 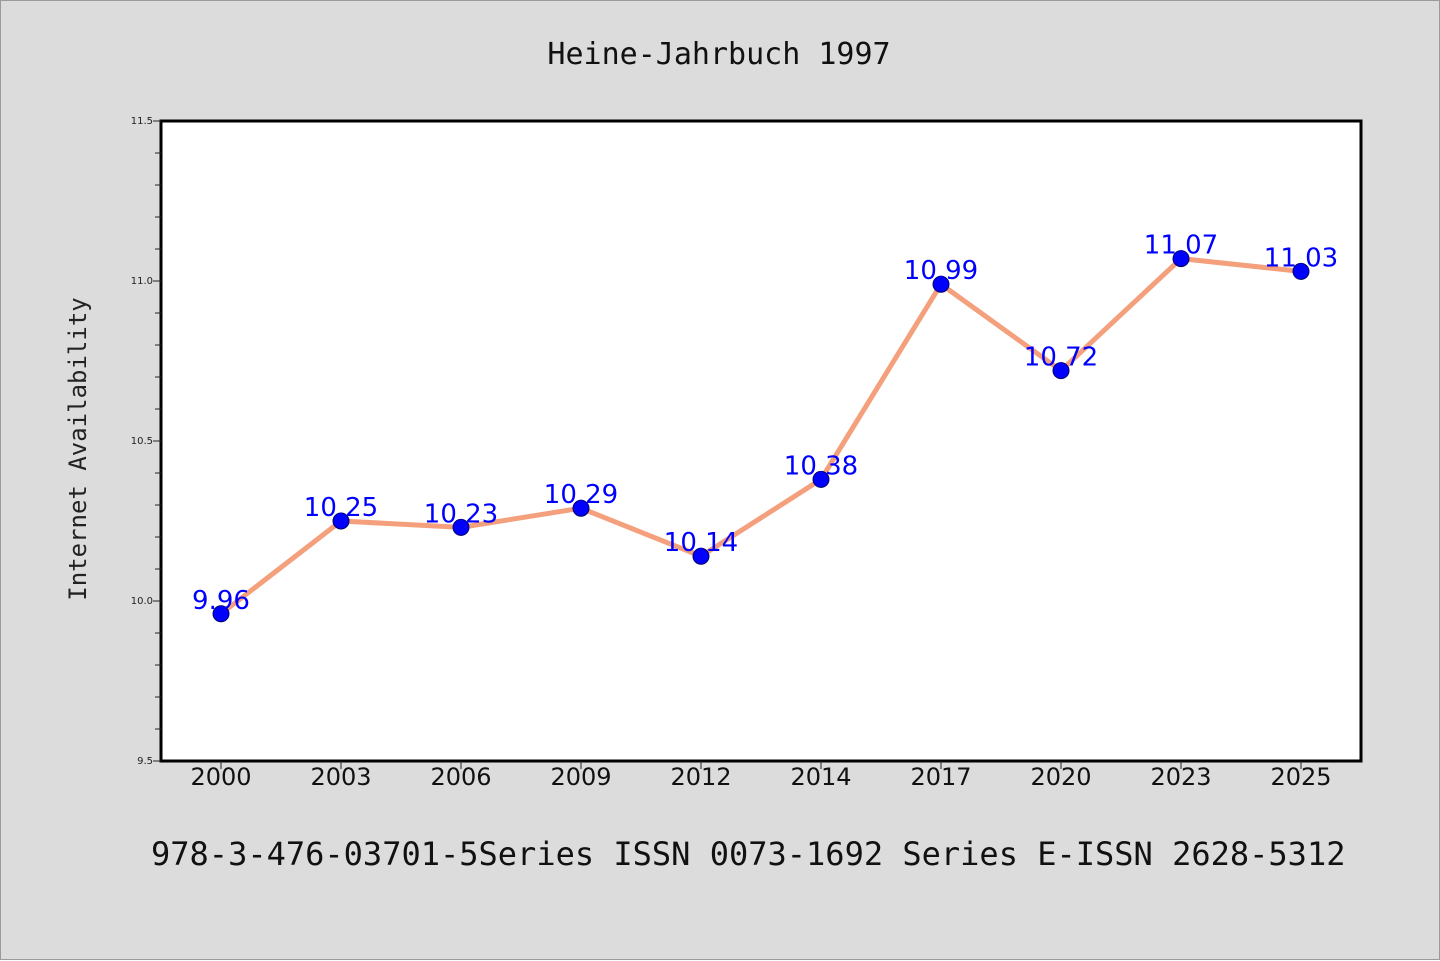 I want to click on data-label: 10.38, so click(x=821, y=466).